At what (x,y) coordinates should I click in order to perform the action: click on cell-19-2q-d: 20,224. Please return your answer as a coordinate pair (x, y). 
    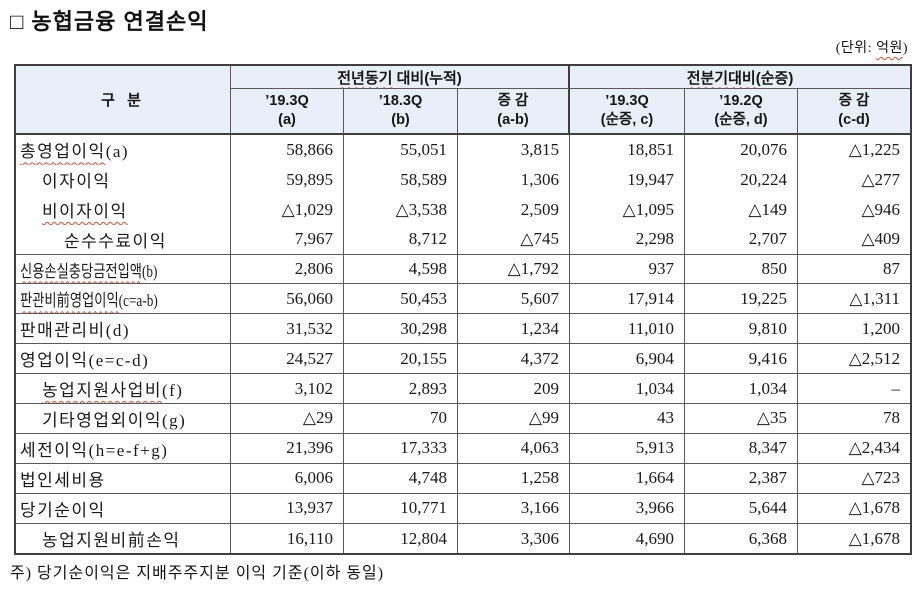
    Looking at the image, I should click on (741, 179).